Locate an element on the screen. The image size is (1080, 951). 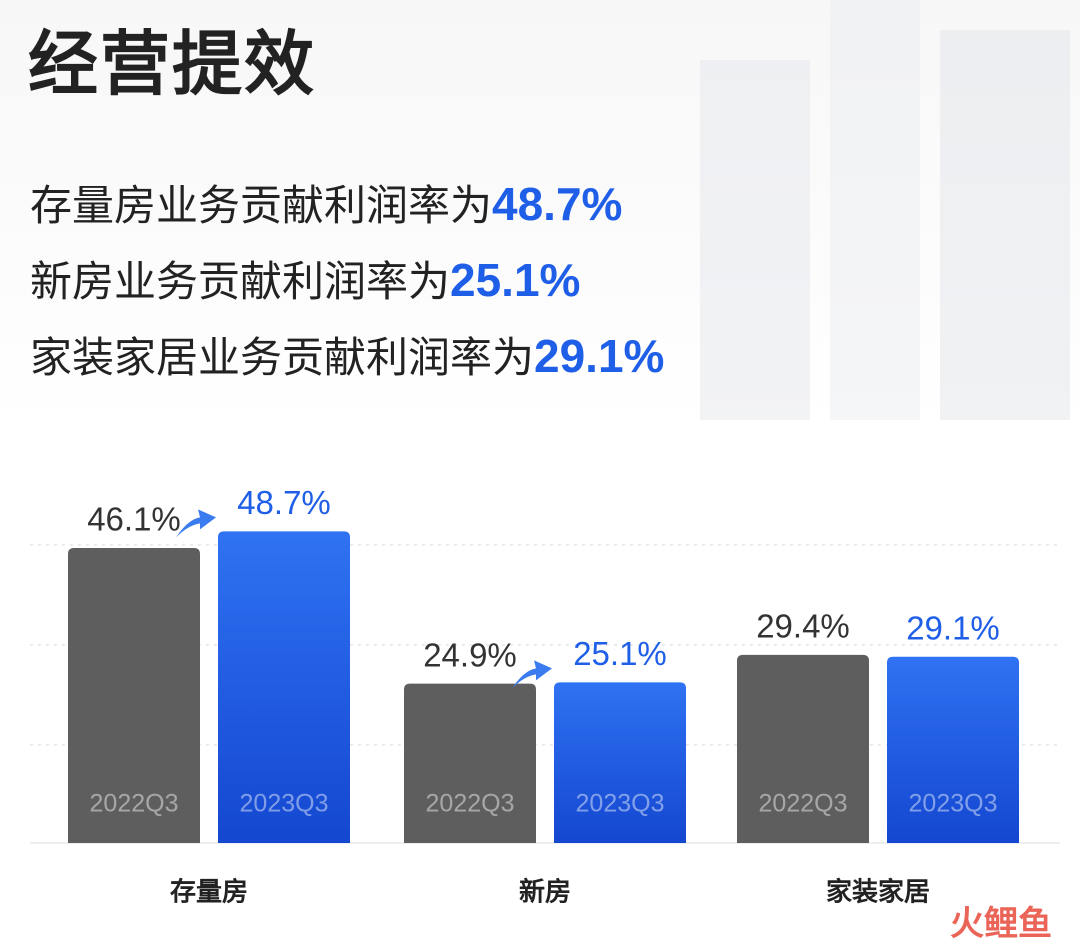
x-tick-label: 新房 is located at coordinates (545, 892).